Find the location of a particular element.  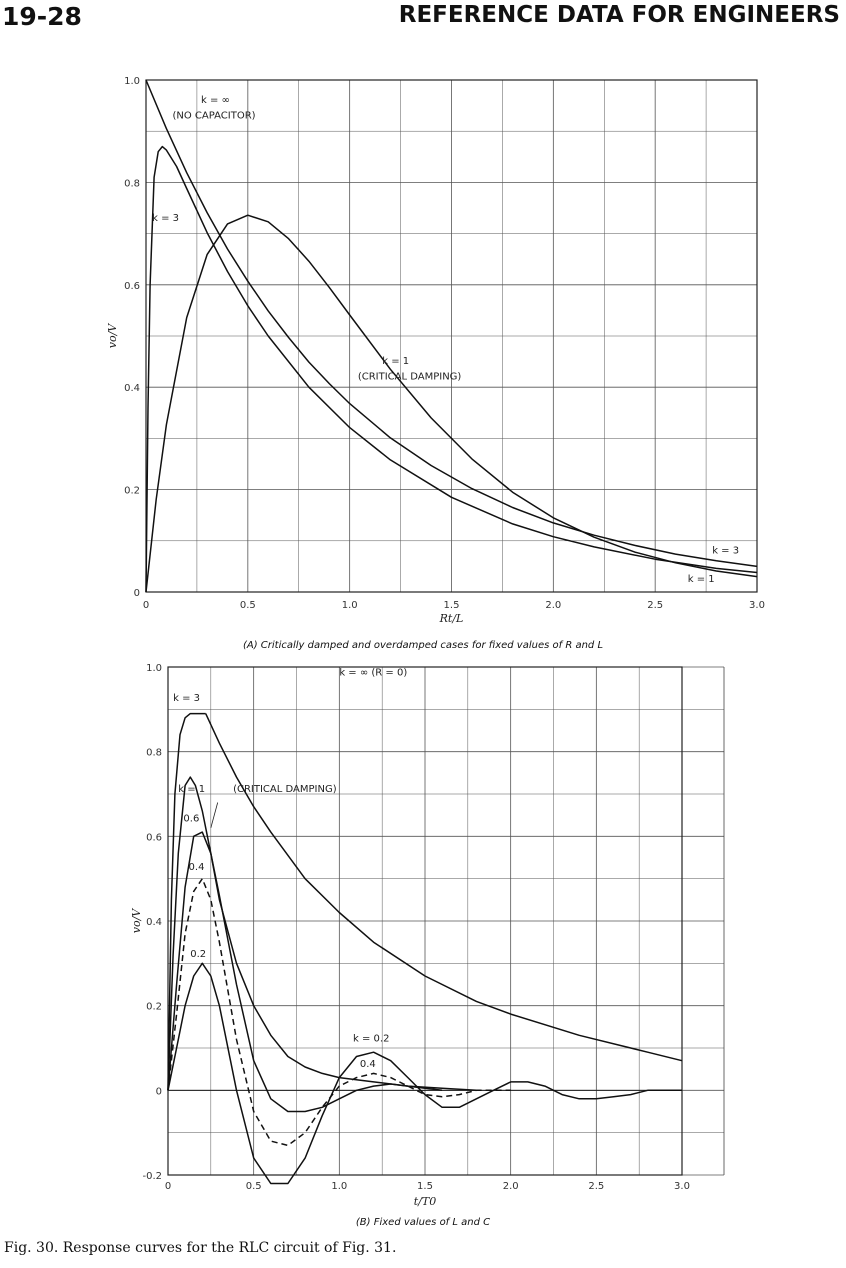

annotation-no-capacitor: (NO CAPACITOR) is located at coordinates (213, 115).